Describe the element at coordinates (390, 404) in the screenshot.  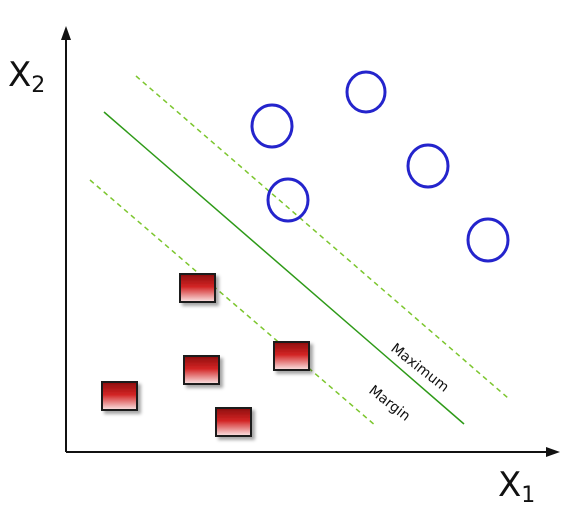
I see `margin-label: Margin` at that location.